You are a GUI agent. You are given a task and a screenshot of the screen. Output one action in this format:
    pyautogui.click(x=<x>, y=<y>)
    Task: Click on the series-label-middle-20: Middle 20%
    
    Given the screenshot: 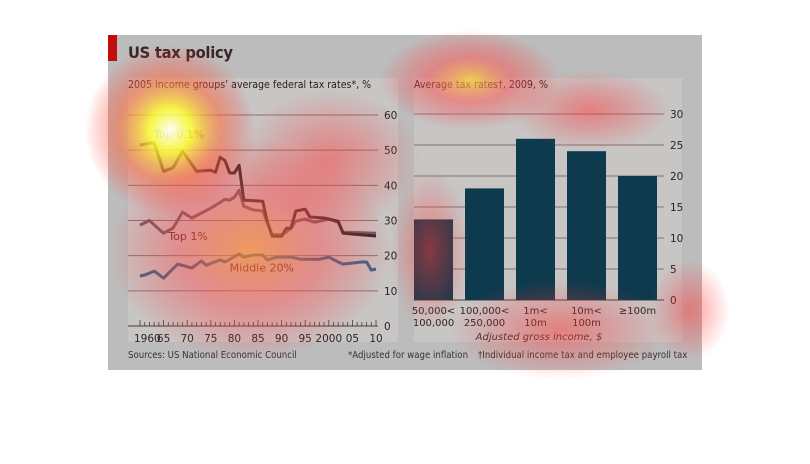 What is the action you would take?
    pyautogui.click(x=262, y=267)
    